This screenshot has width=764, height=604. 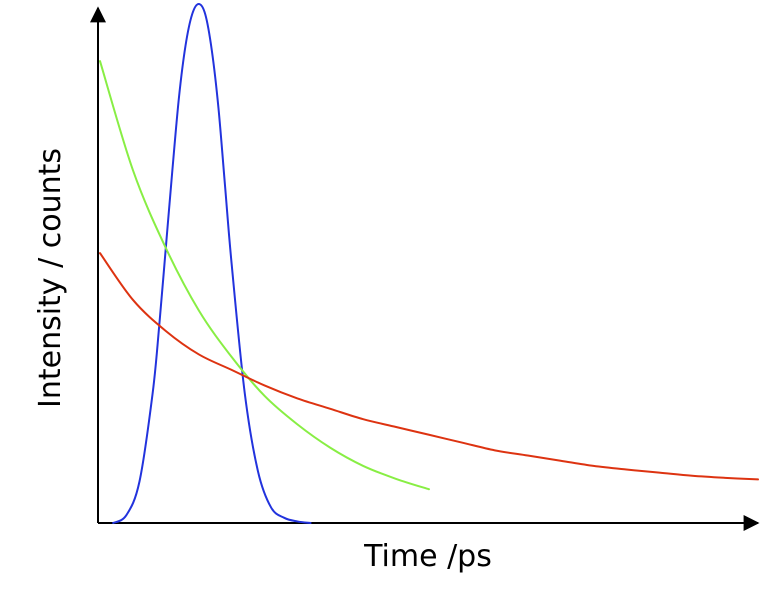 I want to click on x-axis-label: Time /ps, so click(x=427, y=556).